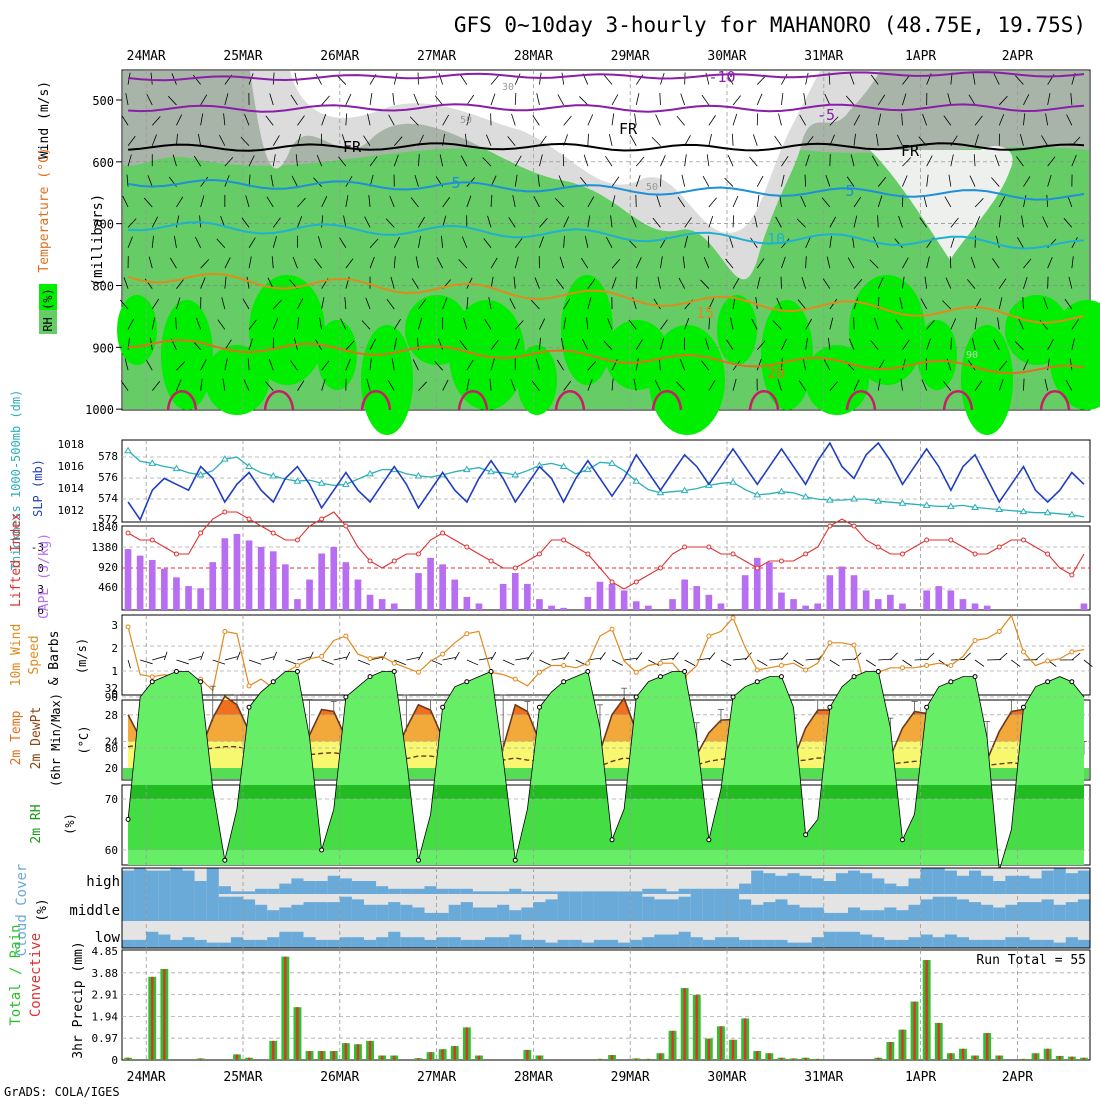 The height and width of the screenshot is (1105, 1100). What do you see at coordinates (36, 738) in the screenshot?
I see `temp-label-2: 2m DewPt` at bounding box center [36, 738].